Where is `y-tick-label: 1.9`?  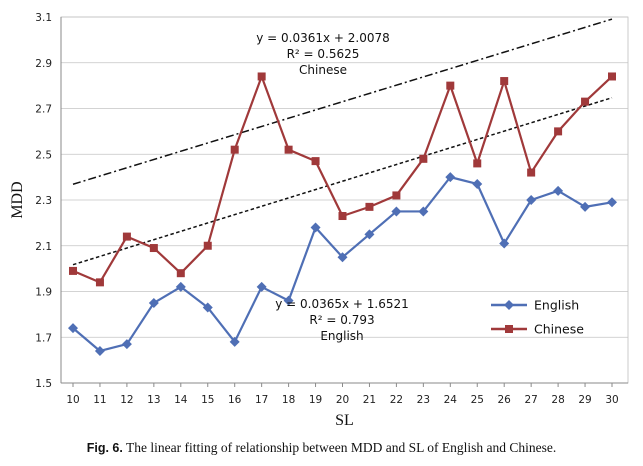 y-tick-label: 1.9 is located at coordinates (43, 293).